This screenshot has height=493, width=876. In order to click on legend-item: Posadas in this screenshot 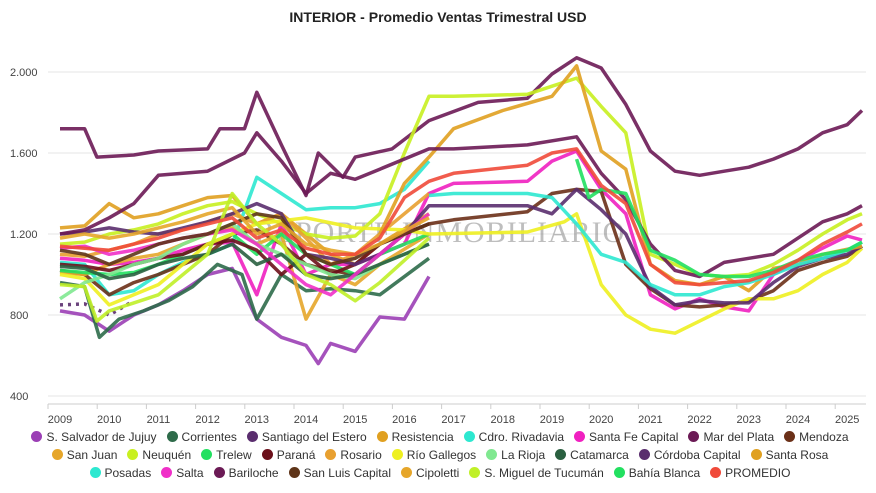, I will do `click(120, 472)`.